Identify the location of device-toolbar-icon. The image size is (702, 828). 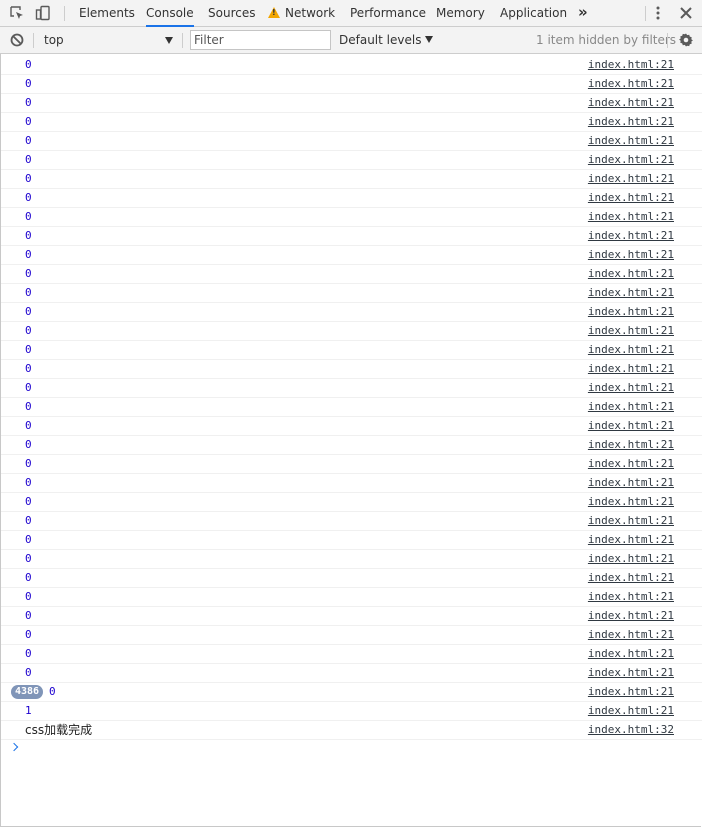
(43, 13).